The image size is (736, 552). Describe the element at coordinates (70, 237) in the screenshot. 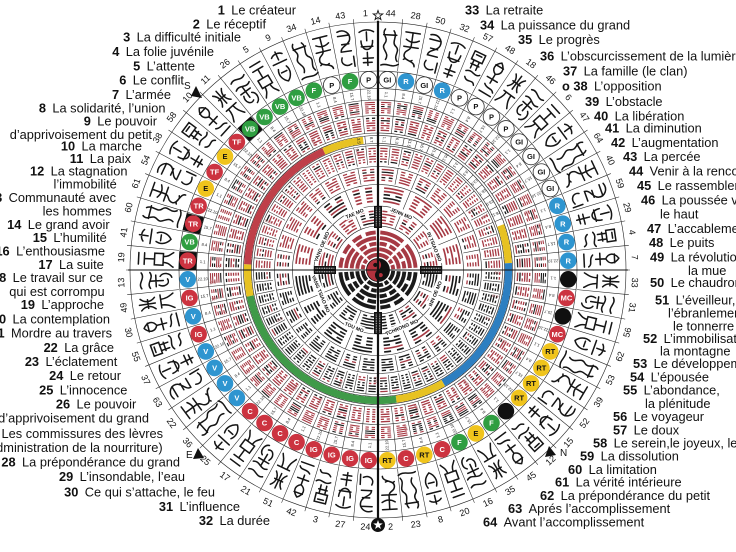

I see `svg-text: 15 L’humilité` at that location.